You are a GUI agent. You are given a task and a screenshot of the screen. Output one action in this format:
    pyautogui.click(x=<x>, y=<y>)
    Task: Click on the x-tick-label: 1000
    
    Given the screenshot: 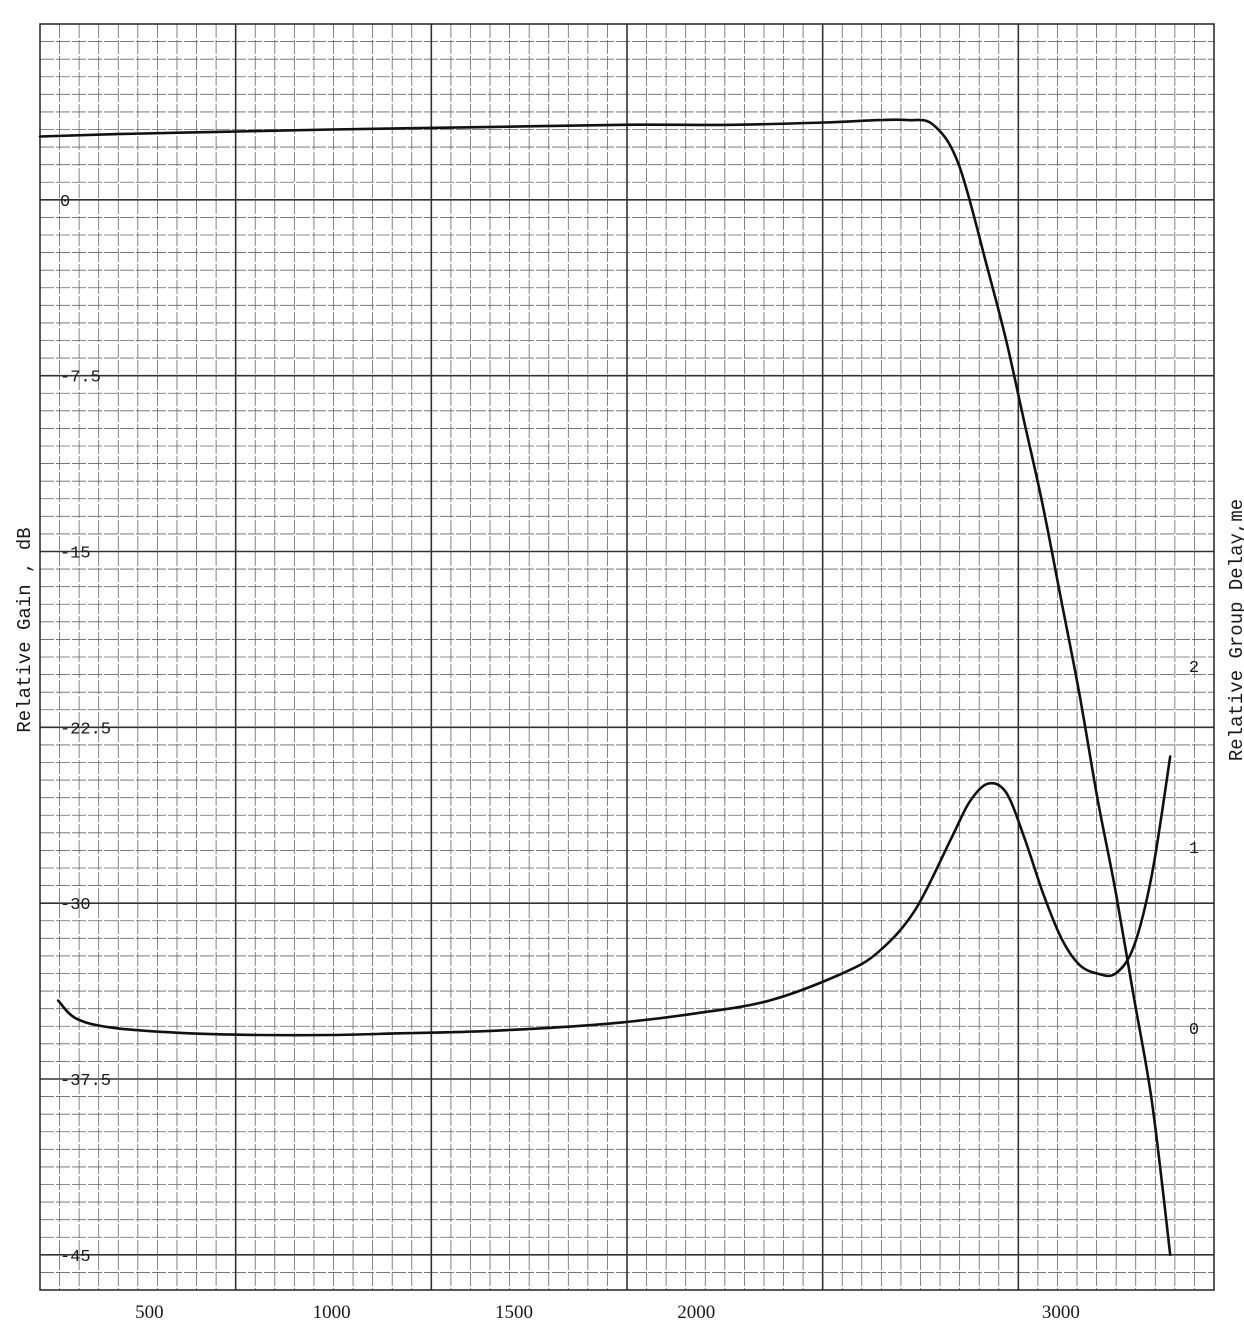 What is the action you would take?
    pyautogui.click(x=332, y=1312)
    